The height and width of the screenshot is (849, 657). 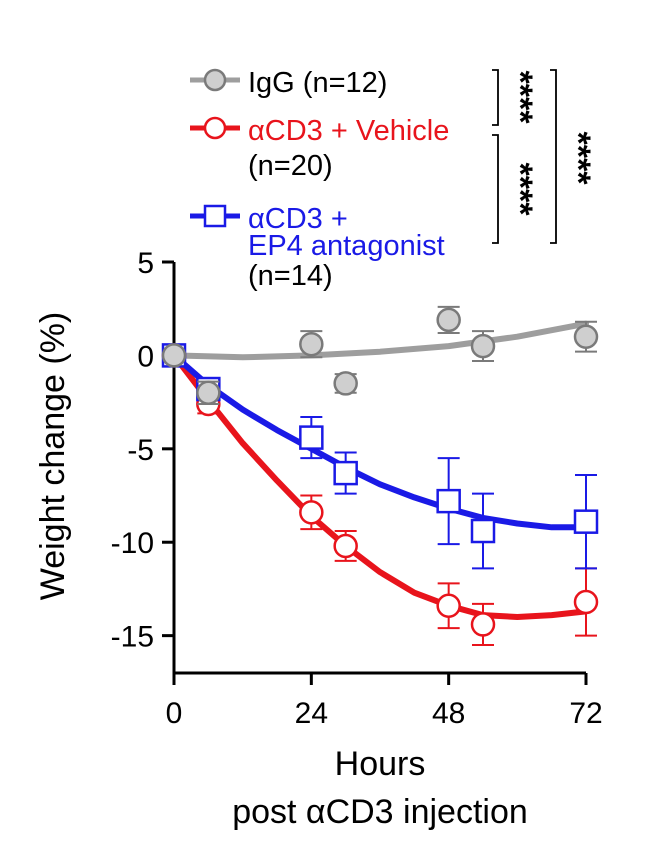 I want to click on y-tick-label: -10, so click(x=132, y=543).